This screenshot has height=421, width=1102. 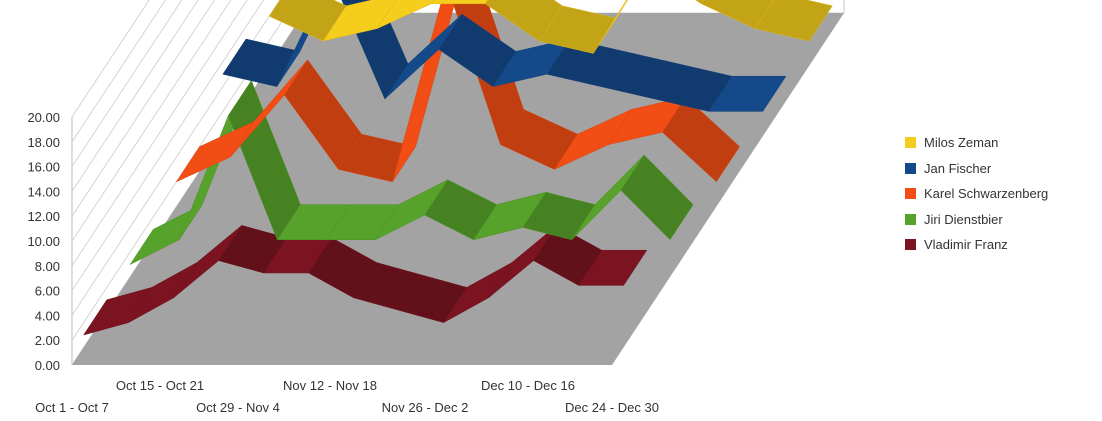 What do you see at coordinates (330, 385) in the screenshot?
I see `x-tick-label: Nov 12 - Nov 18` at bounding box center [330, 385].